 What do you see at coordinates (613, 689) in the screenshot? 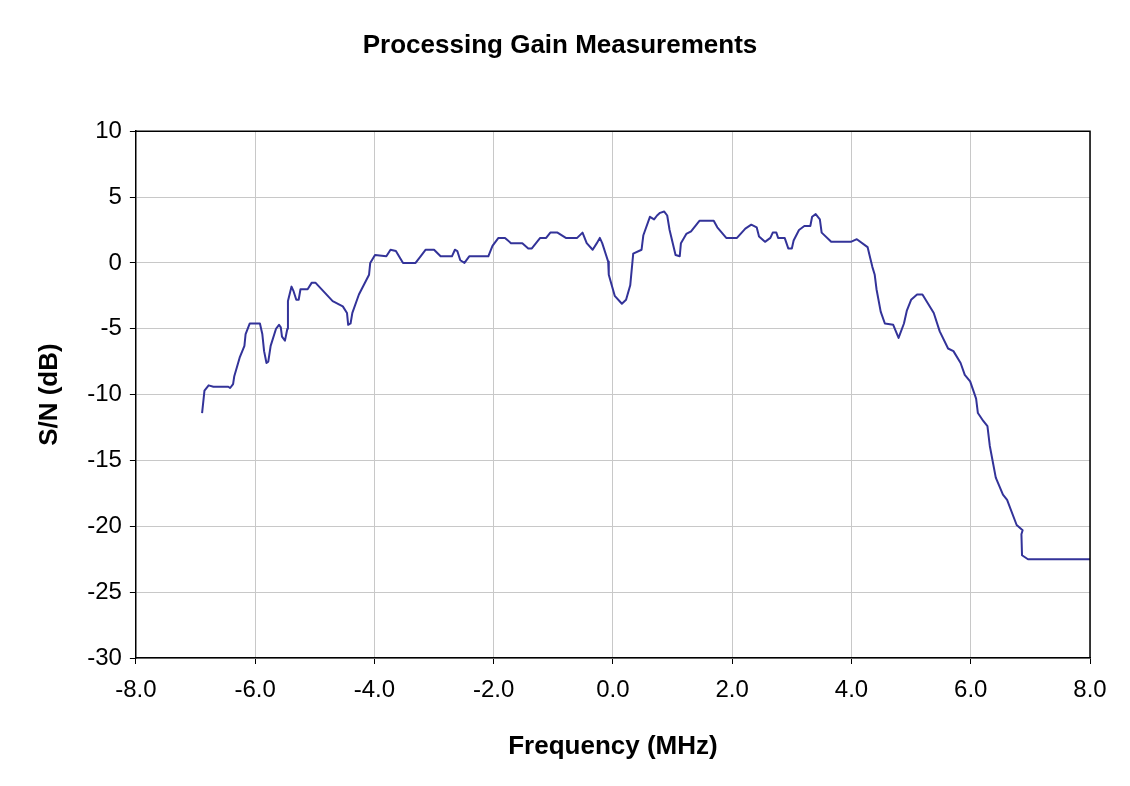
I see `x-tick-label: 0.0` at bounding box center [613, 689].